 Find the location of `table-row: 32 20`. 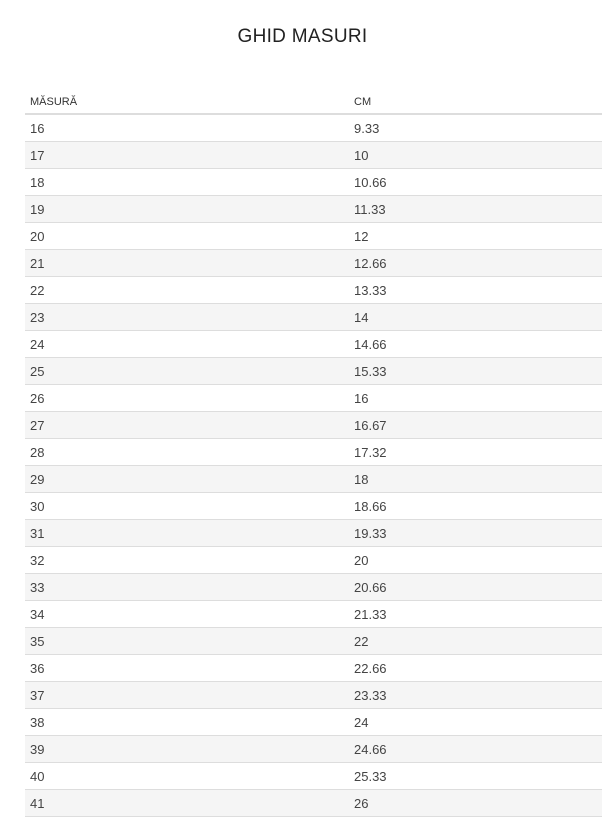

table-row: 32 20 is located at coordinates (313, 560).